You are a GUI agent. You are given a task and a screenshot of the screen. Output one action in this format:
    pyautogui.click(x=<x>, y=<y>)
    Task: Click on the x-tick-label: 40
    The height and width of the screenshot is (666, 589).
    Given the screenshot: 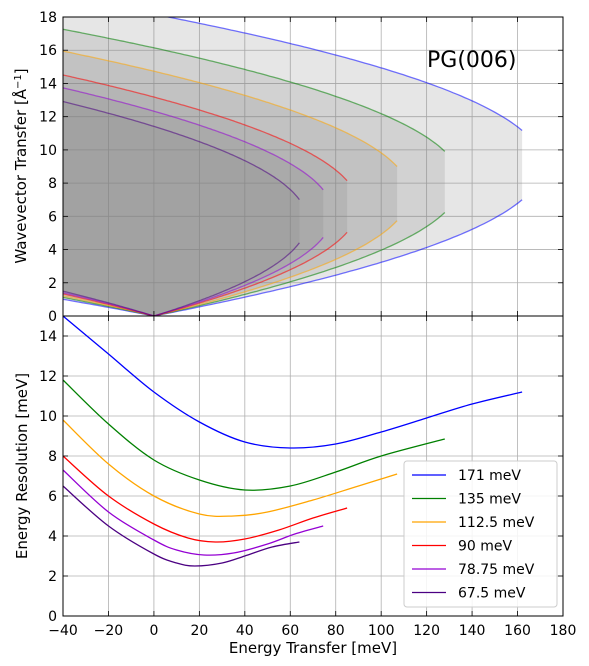 What is the action you would take?
    pyautogui.click(x=245, y=631)
    